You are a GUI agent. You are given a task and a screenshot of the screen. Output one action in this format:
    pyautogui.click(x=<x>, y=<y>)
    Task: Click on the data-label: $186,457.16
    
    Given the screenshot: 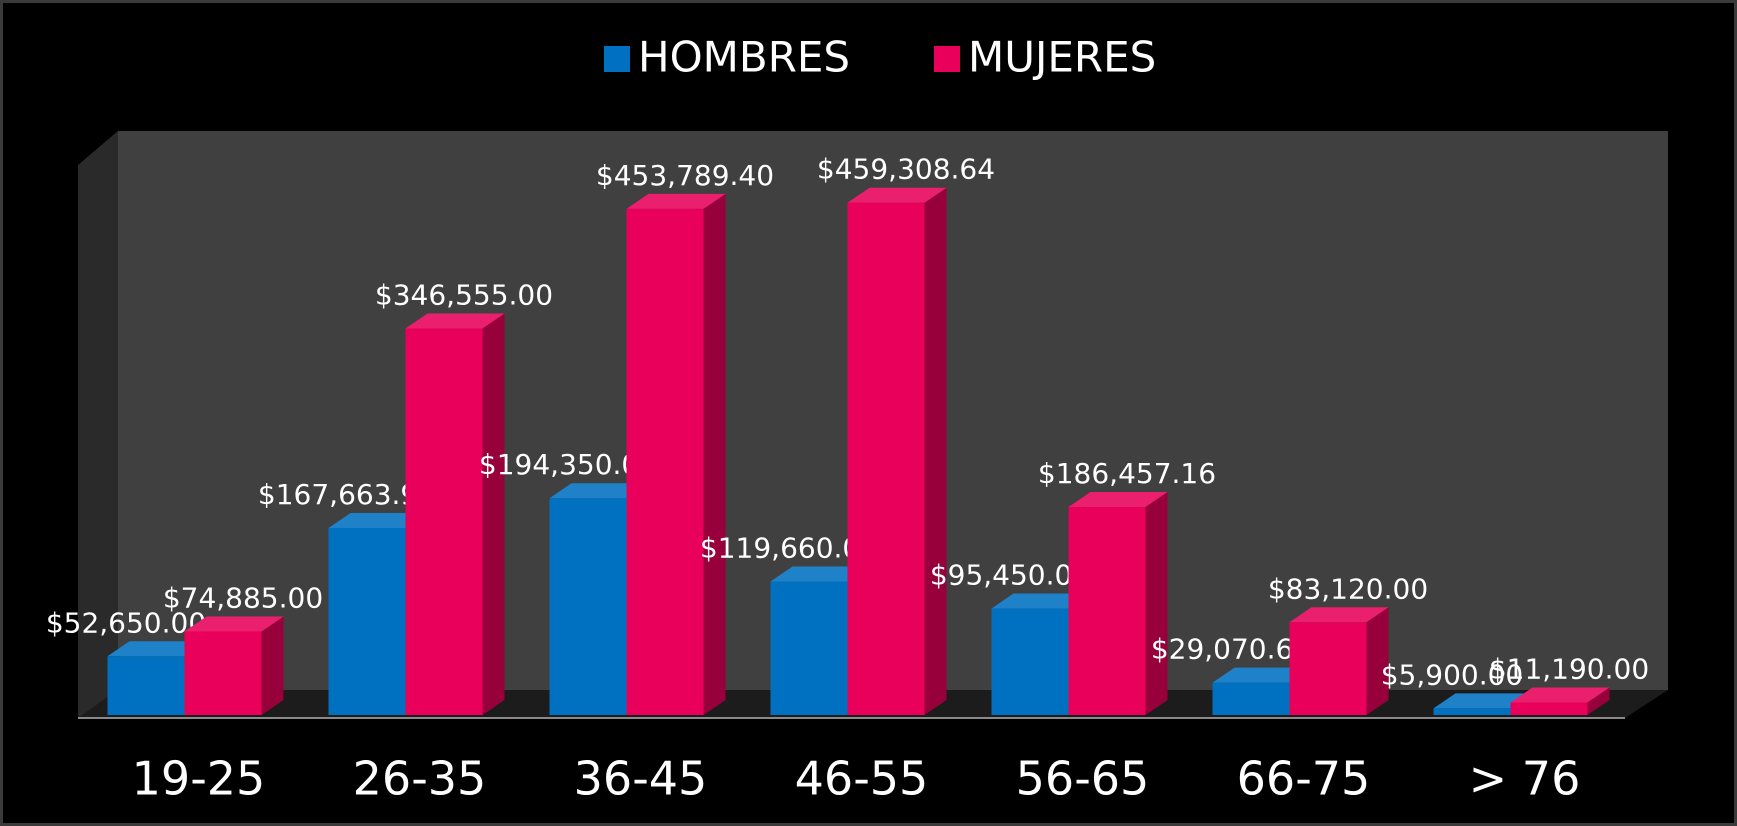 What is the action you would take?
    pyautogui.click(x=1127, y=473)
    